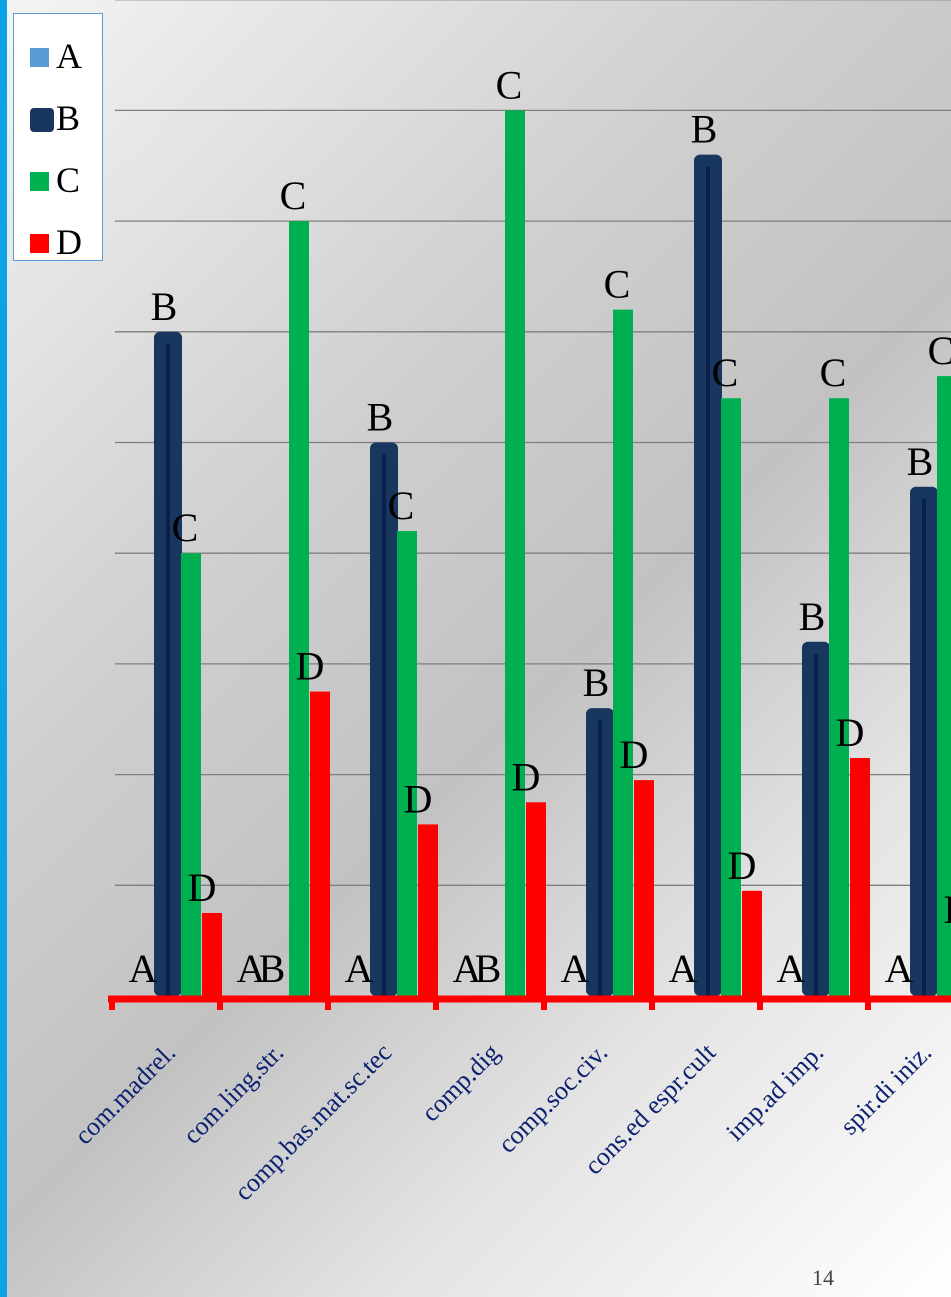 The image size is (951, 1297). I want to click on legend-label-b: B, so click(68, 118).